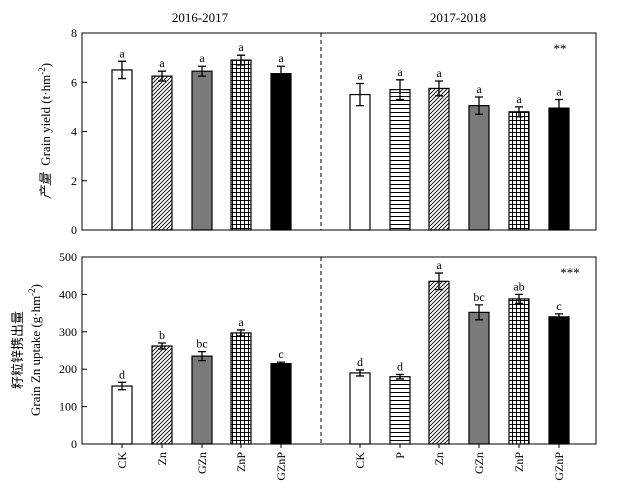  Describe the element at coordinates (35, 356) in the screenshot. I see `y-axis-label-en: Grain Zn uptake (g·hm` at that location.